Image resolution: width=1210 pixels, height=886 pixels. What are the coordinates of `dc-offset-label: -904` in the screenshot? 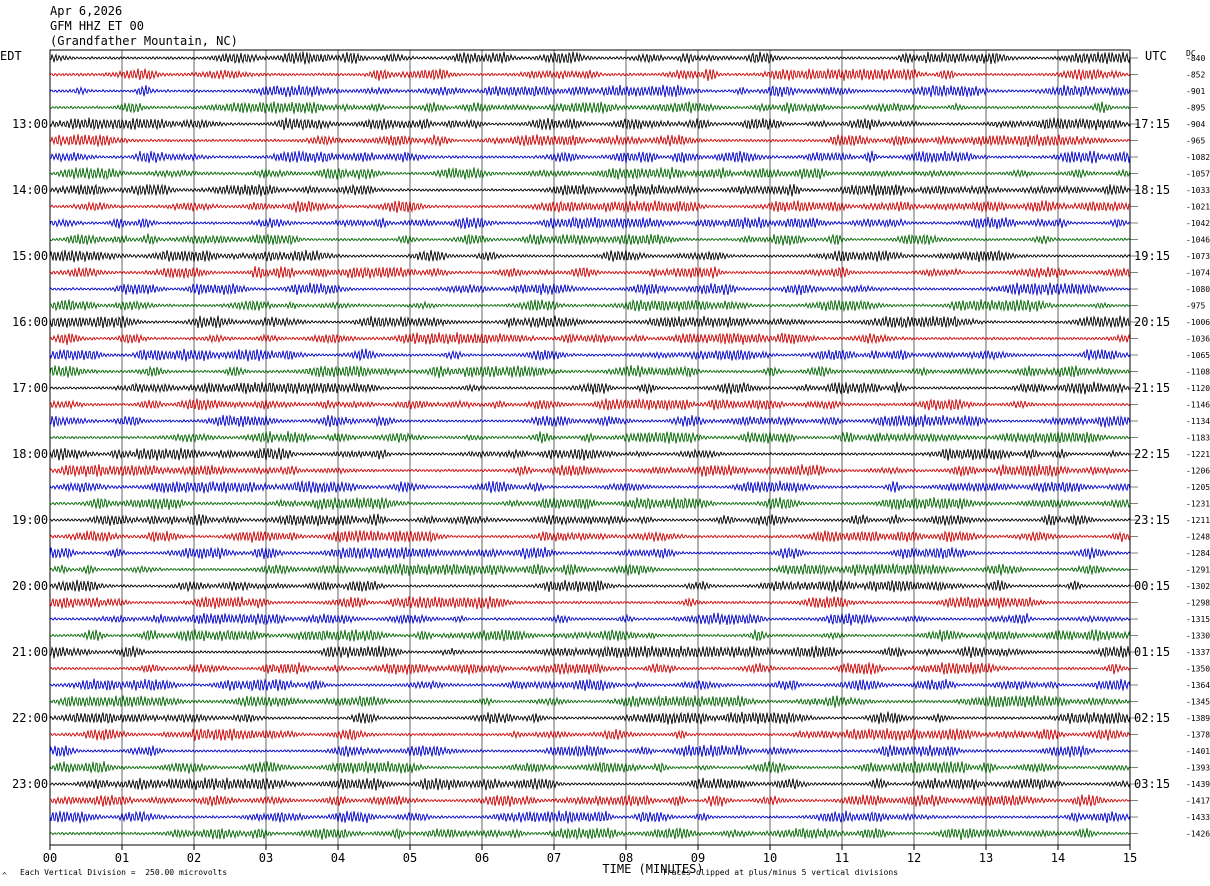 It's located at (1195, 124).